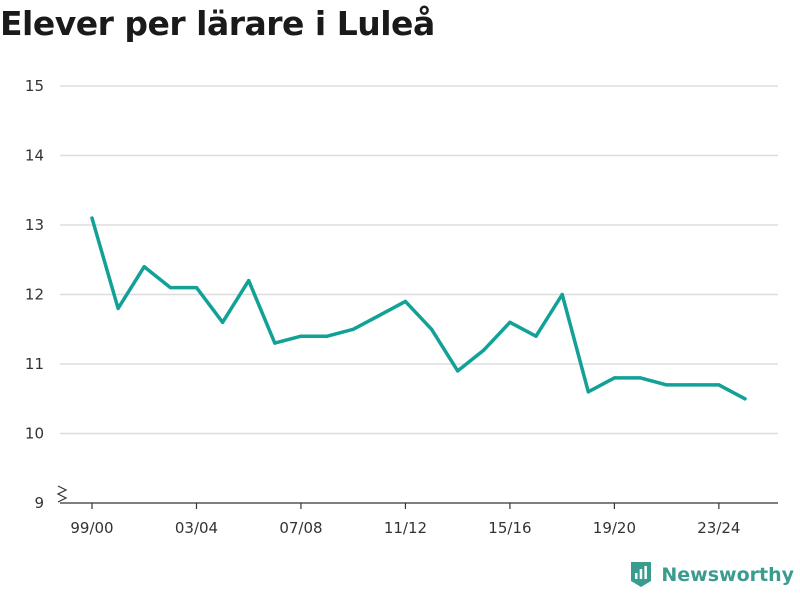  I want to click on x-tick-label: 11/12, so click(405, 528).